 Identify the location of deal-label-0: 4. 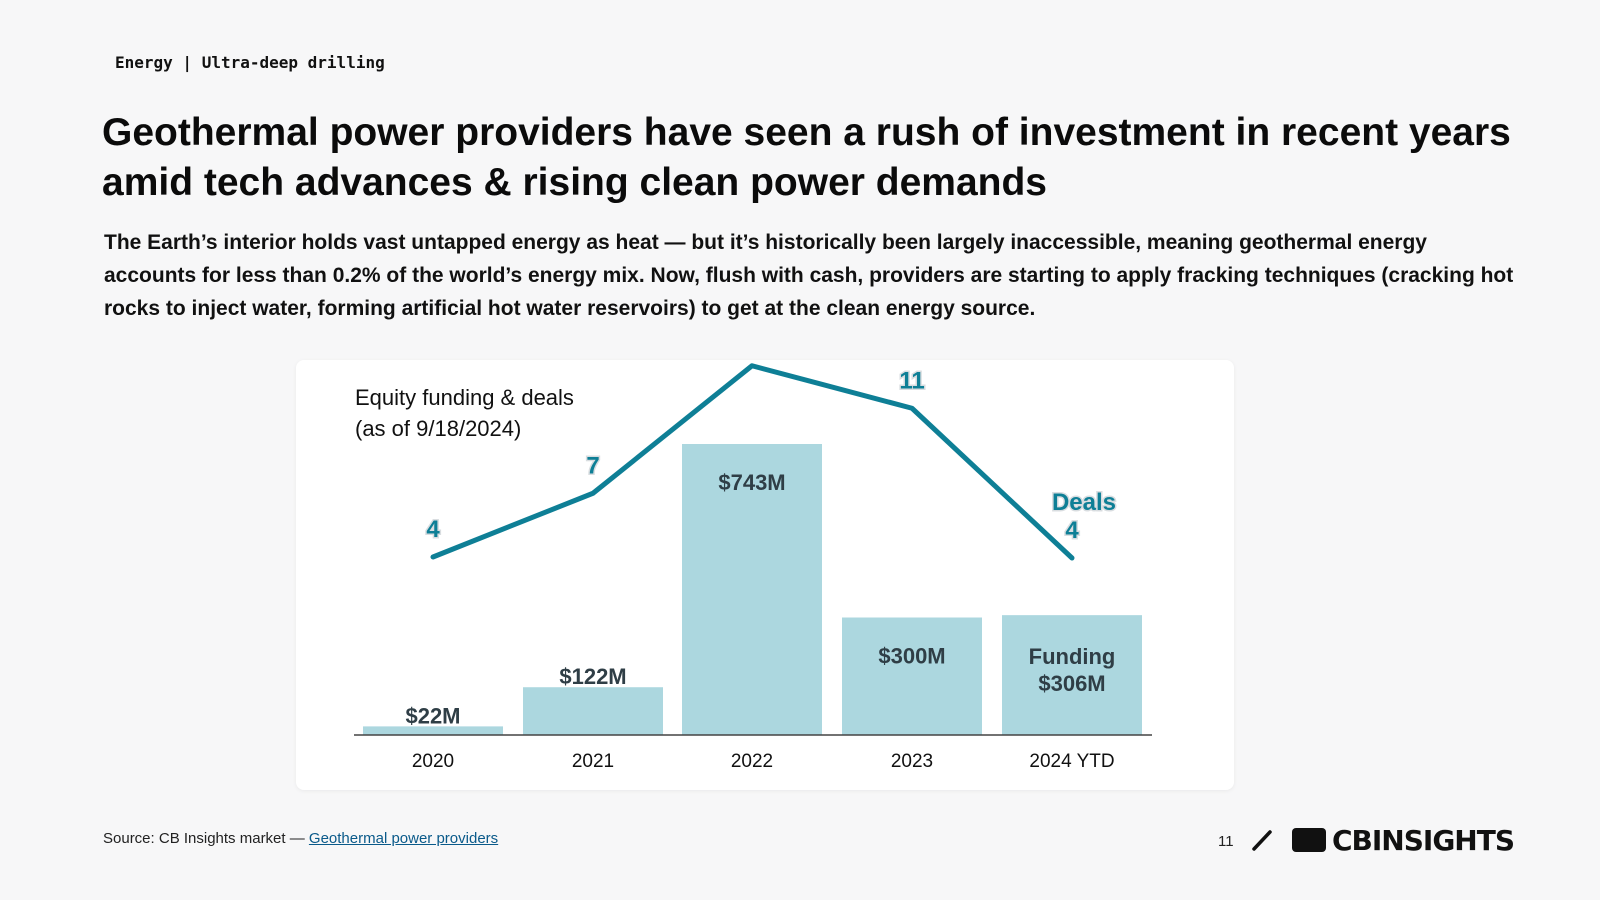
(433, 529).